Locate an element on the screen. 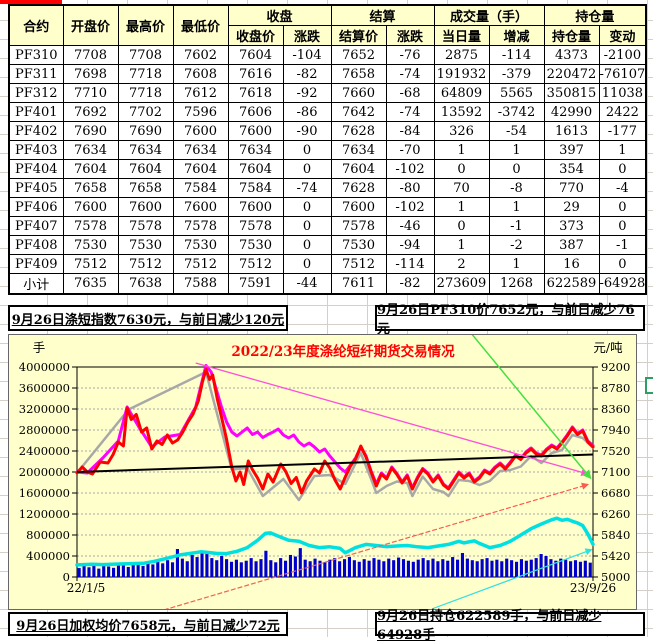 Image resolution: width=653 pixels, height=643 pixels. value-cell: 191932 is located at coordinates (461, 74).